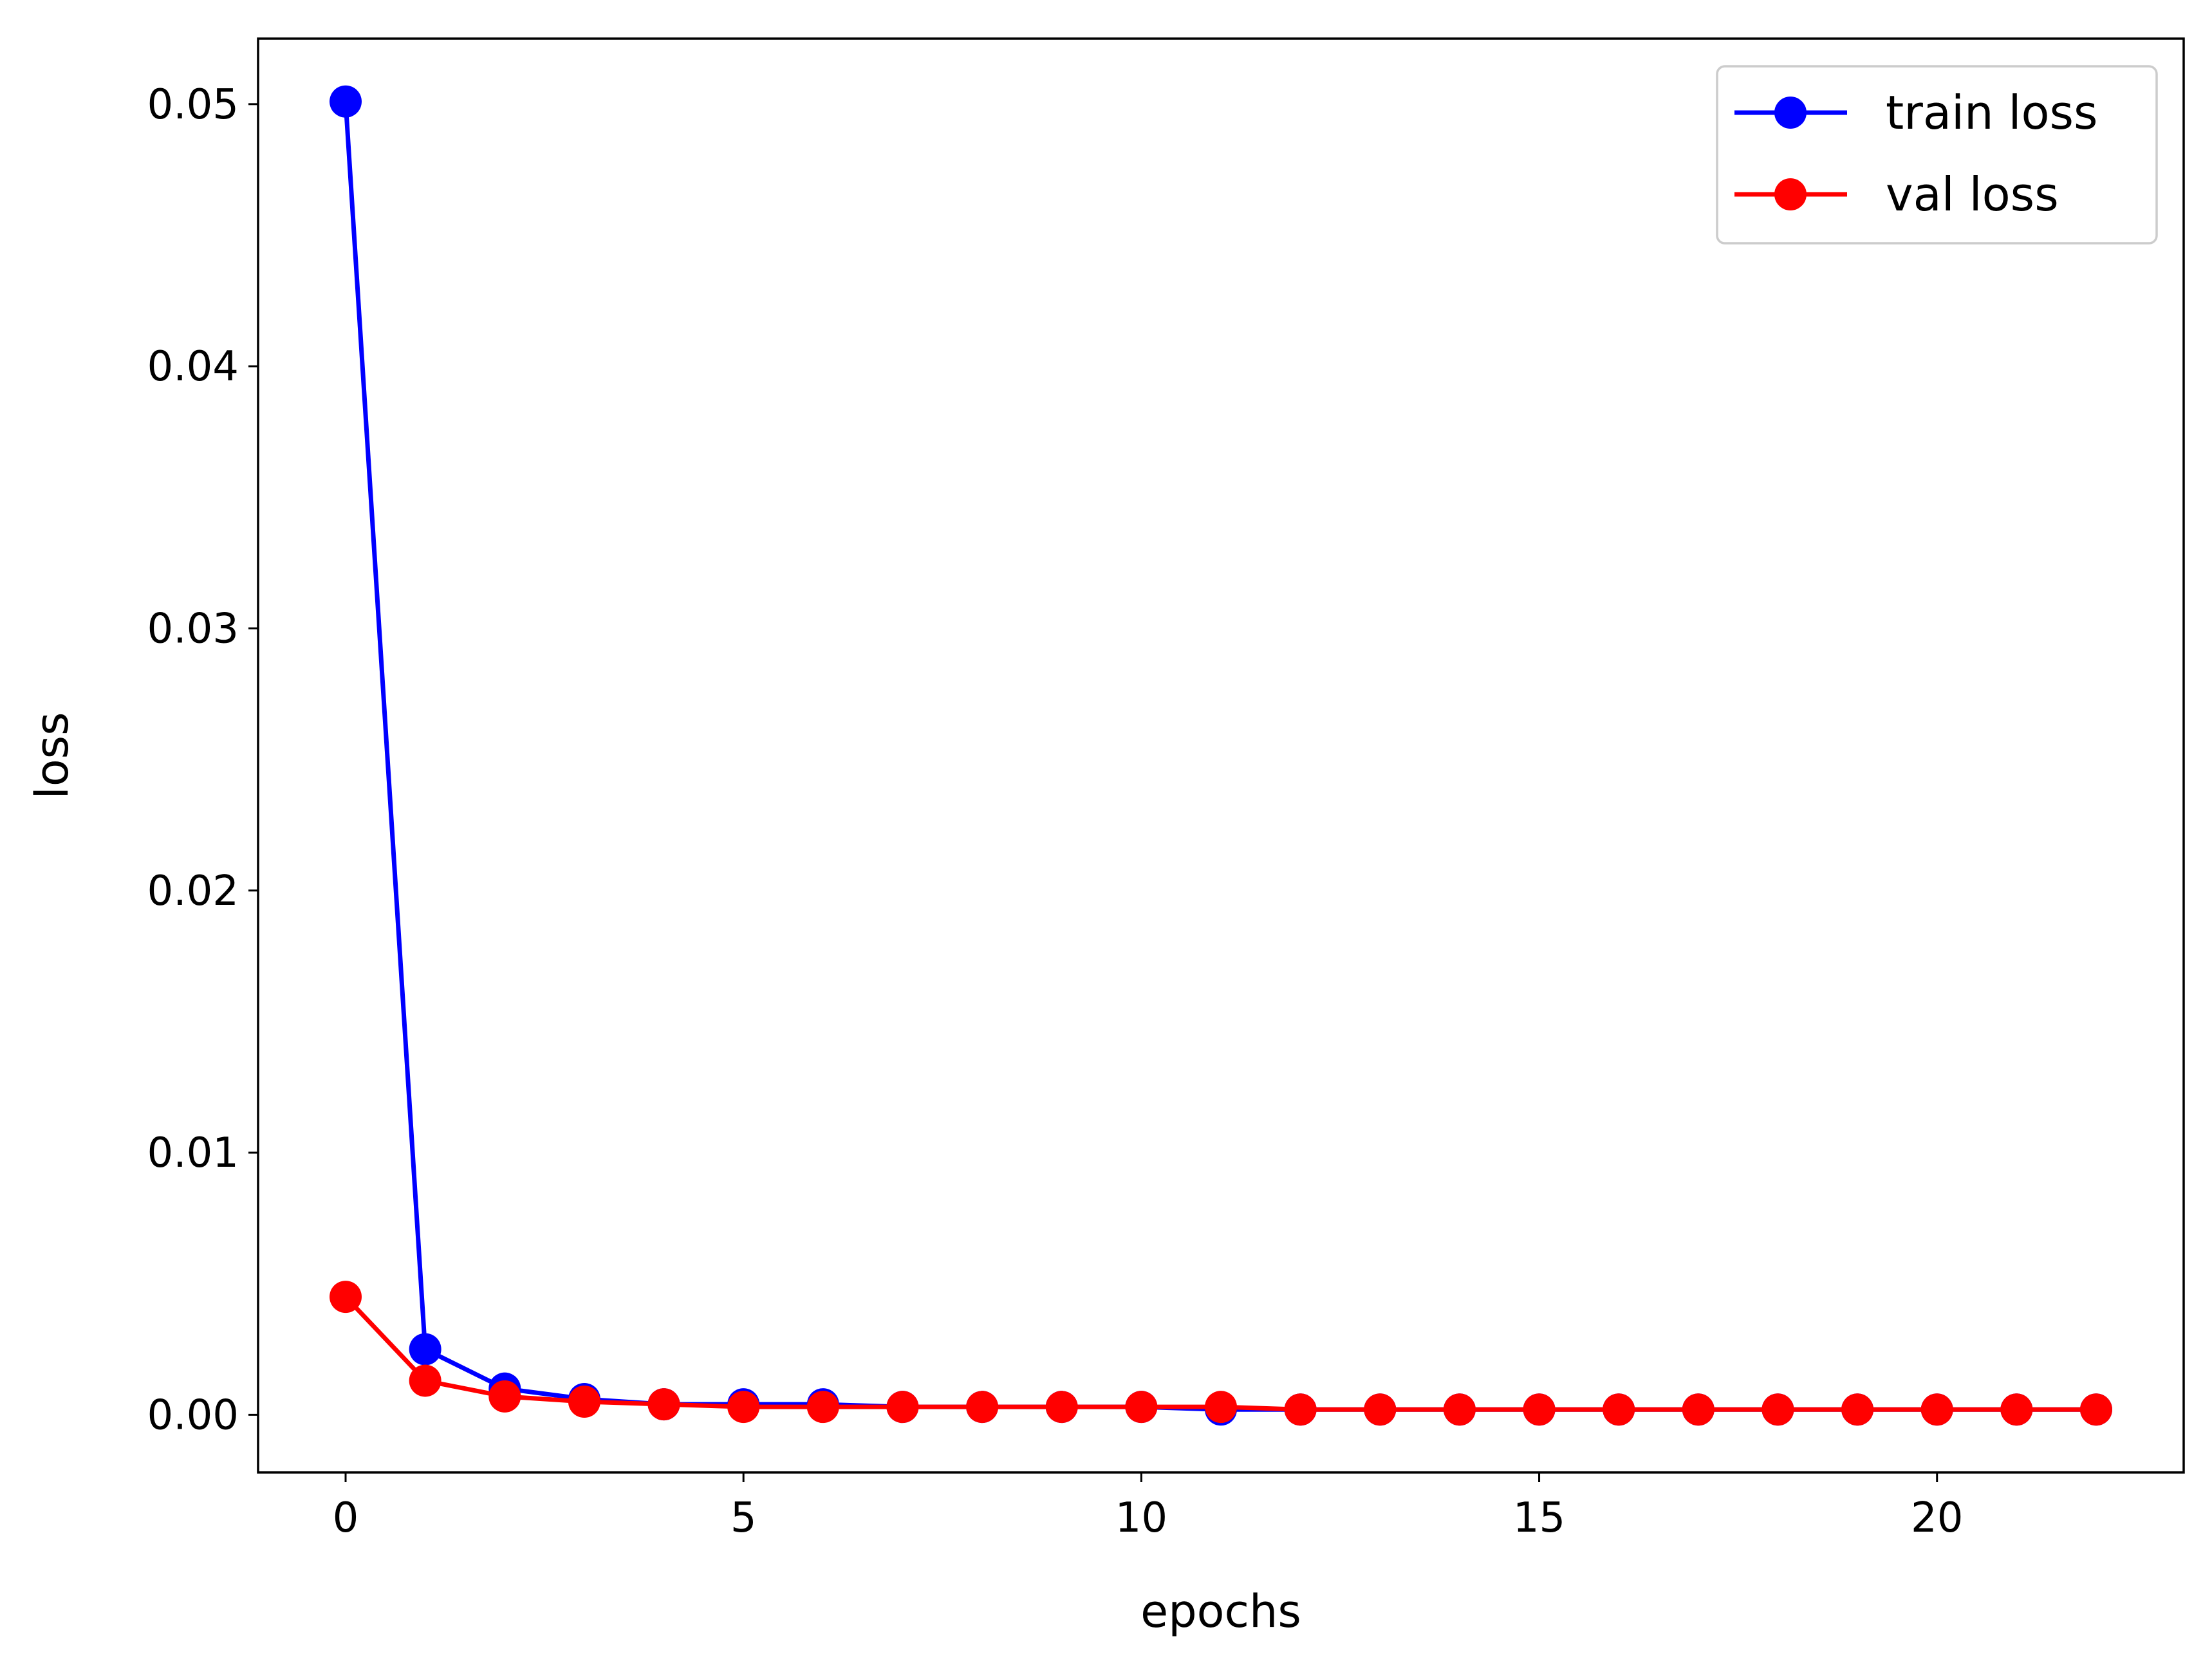 This screenshot has height=1661, width=2212. I want to click on y-tick-label: 0.03, so click(193, 629).